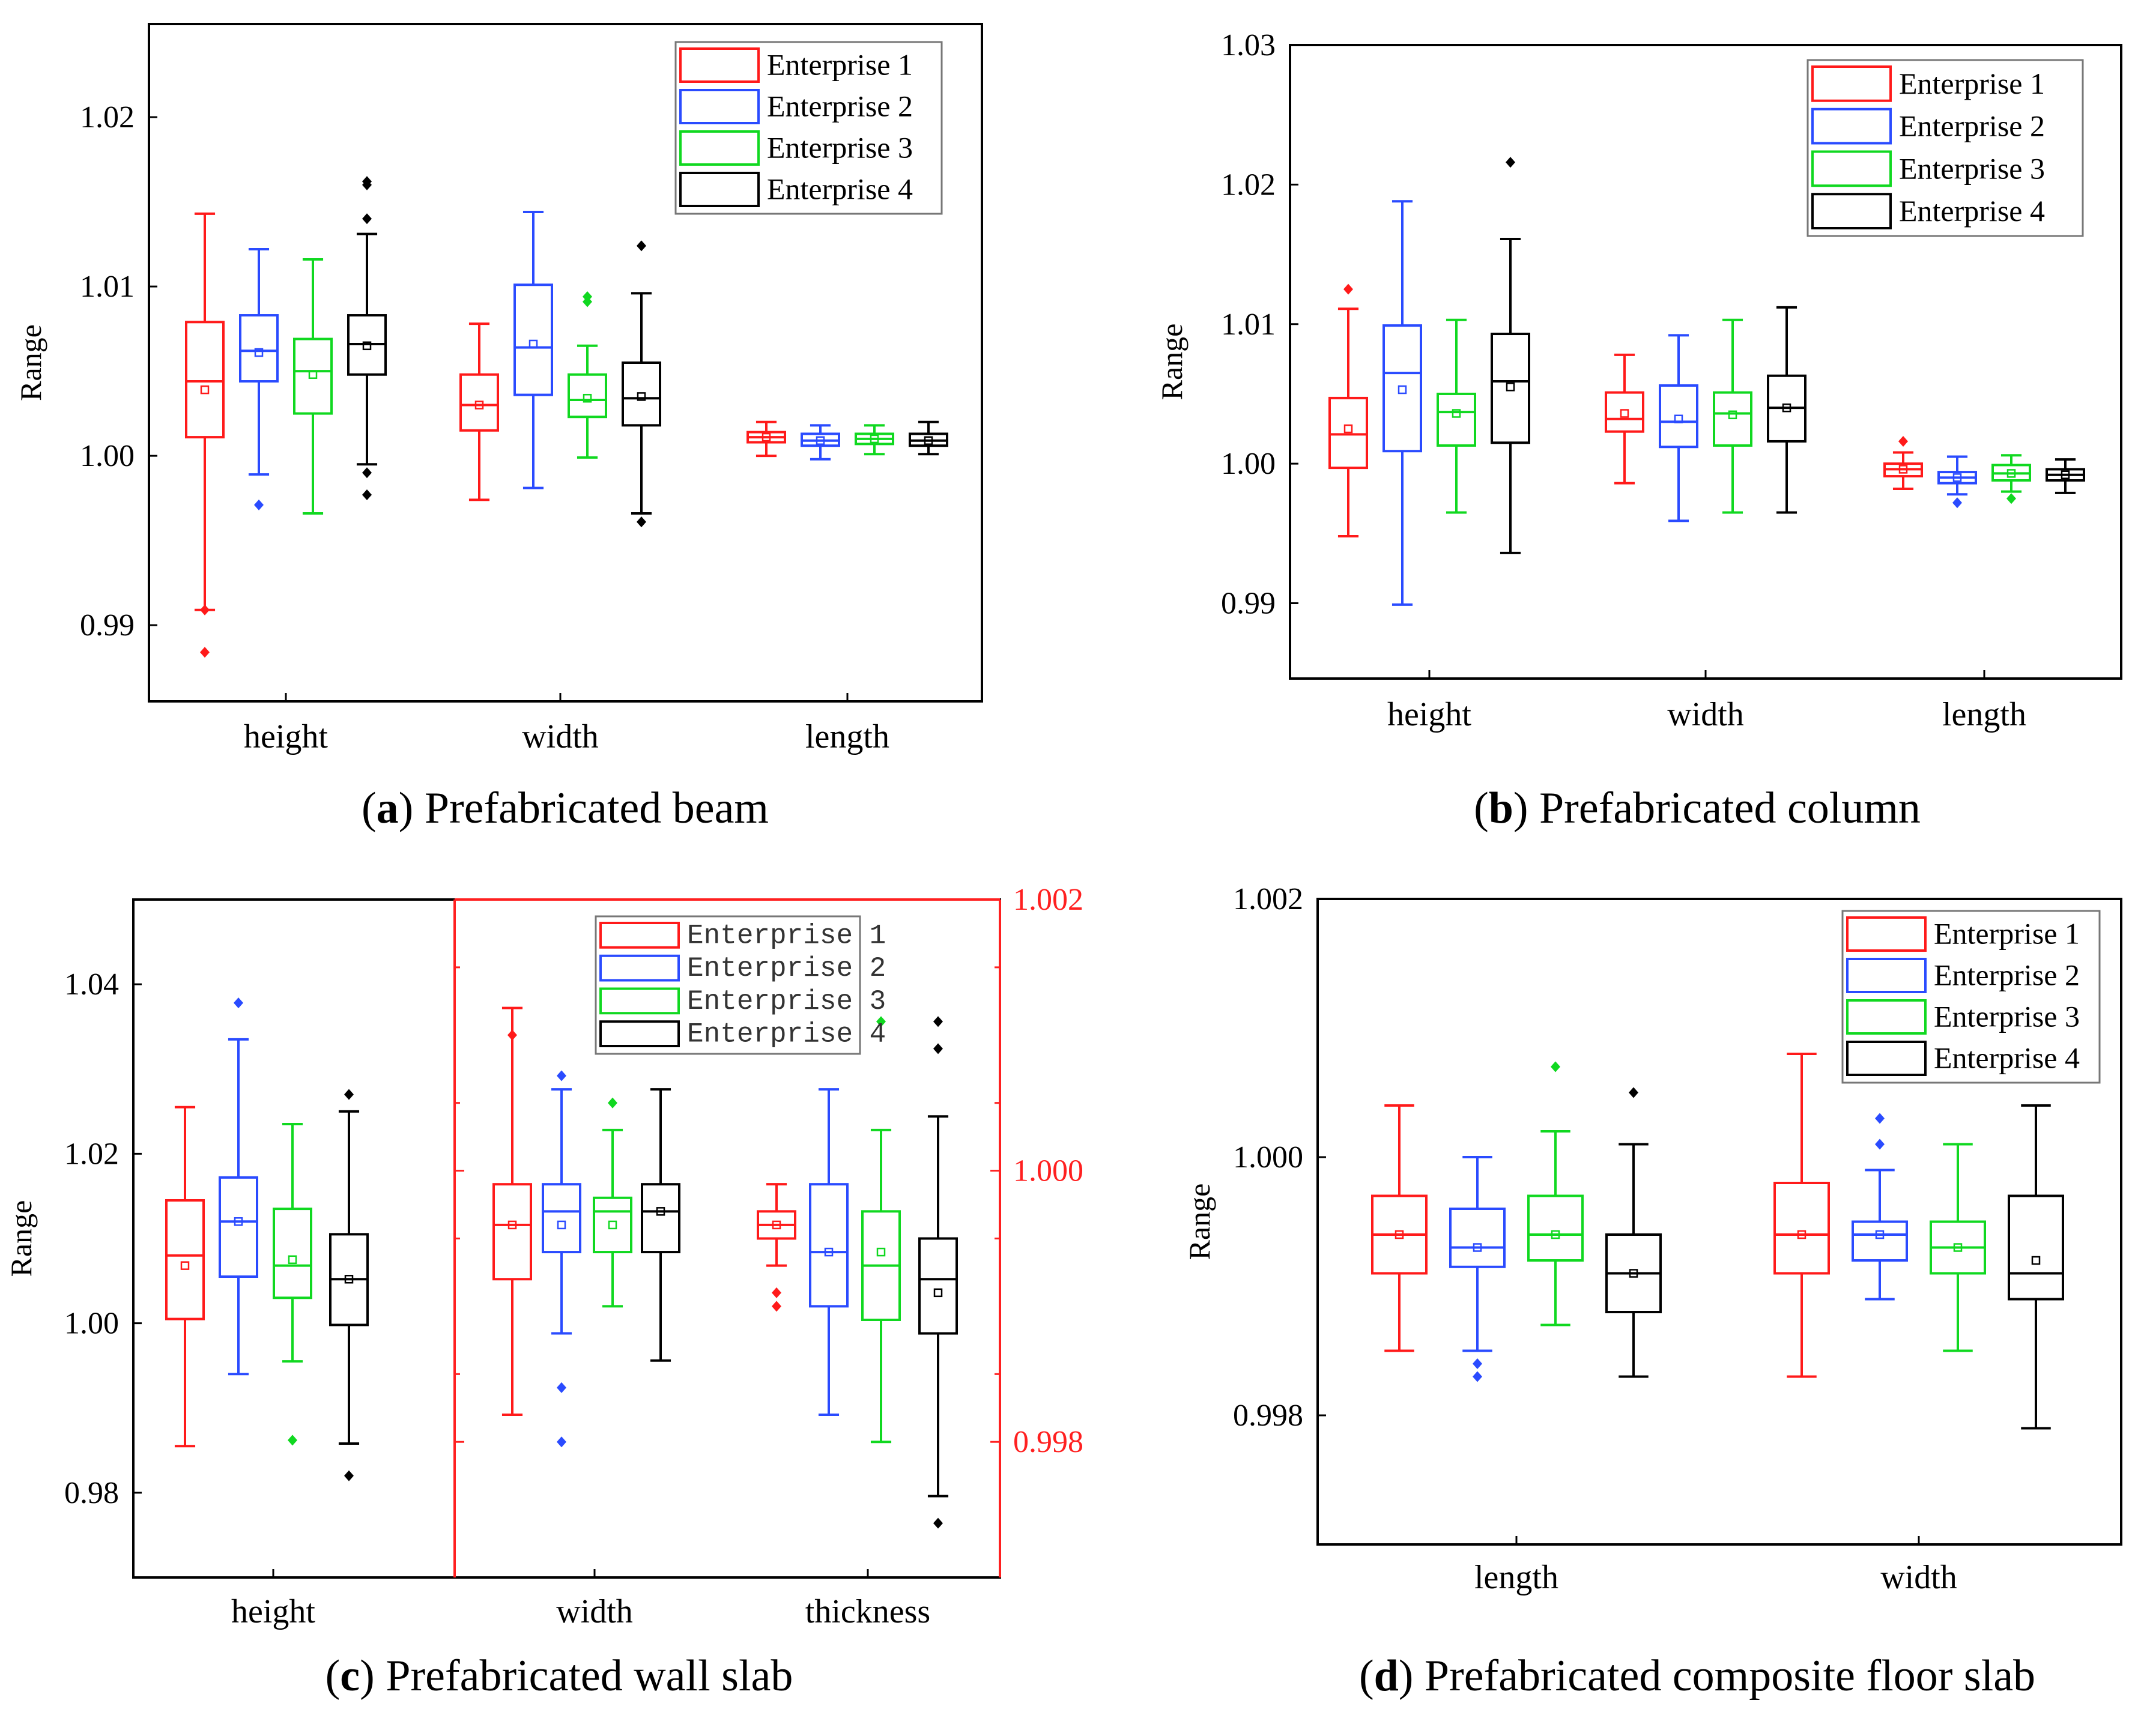 This screenshot has height=1736, width=2132. What do you see at coordinates (820, 443) in the screenshot?
I see `box-length-enterprise2` at bounding box center [820, 443].